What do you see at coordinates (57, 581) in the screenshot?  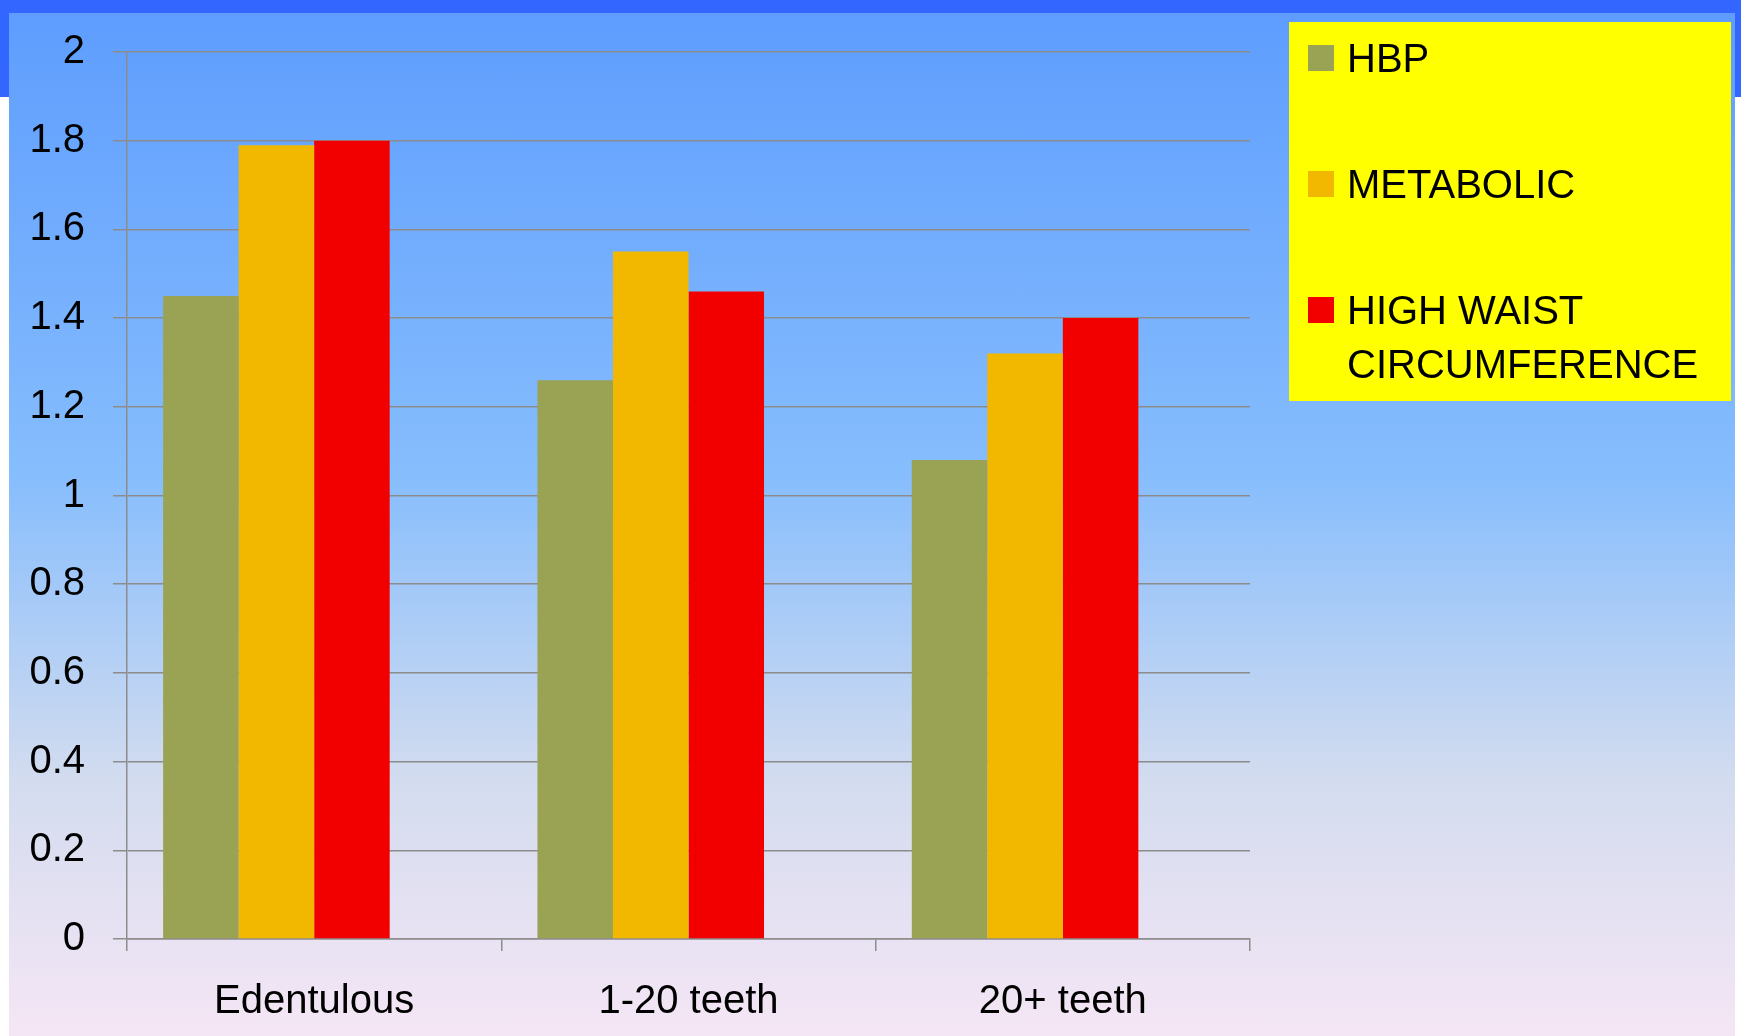 I see `y-tick-label: 0.8` at bounding box center [57, 581].